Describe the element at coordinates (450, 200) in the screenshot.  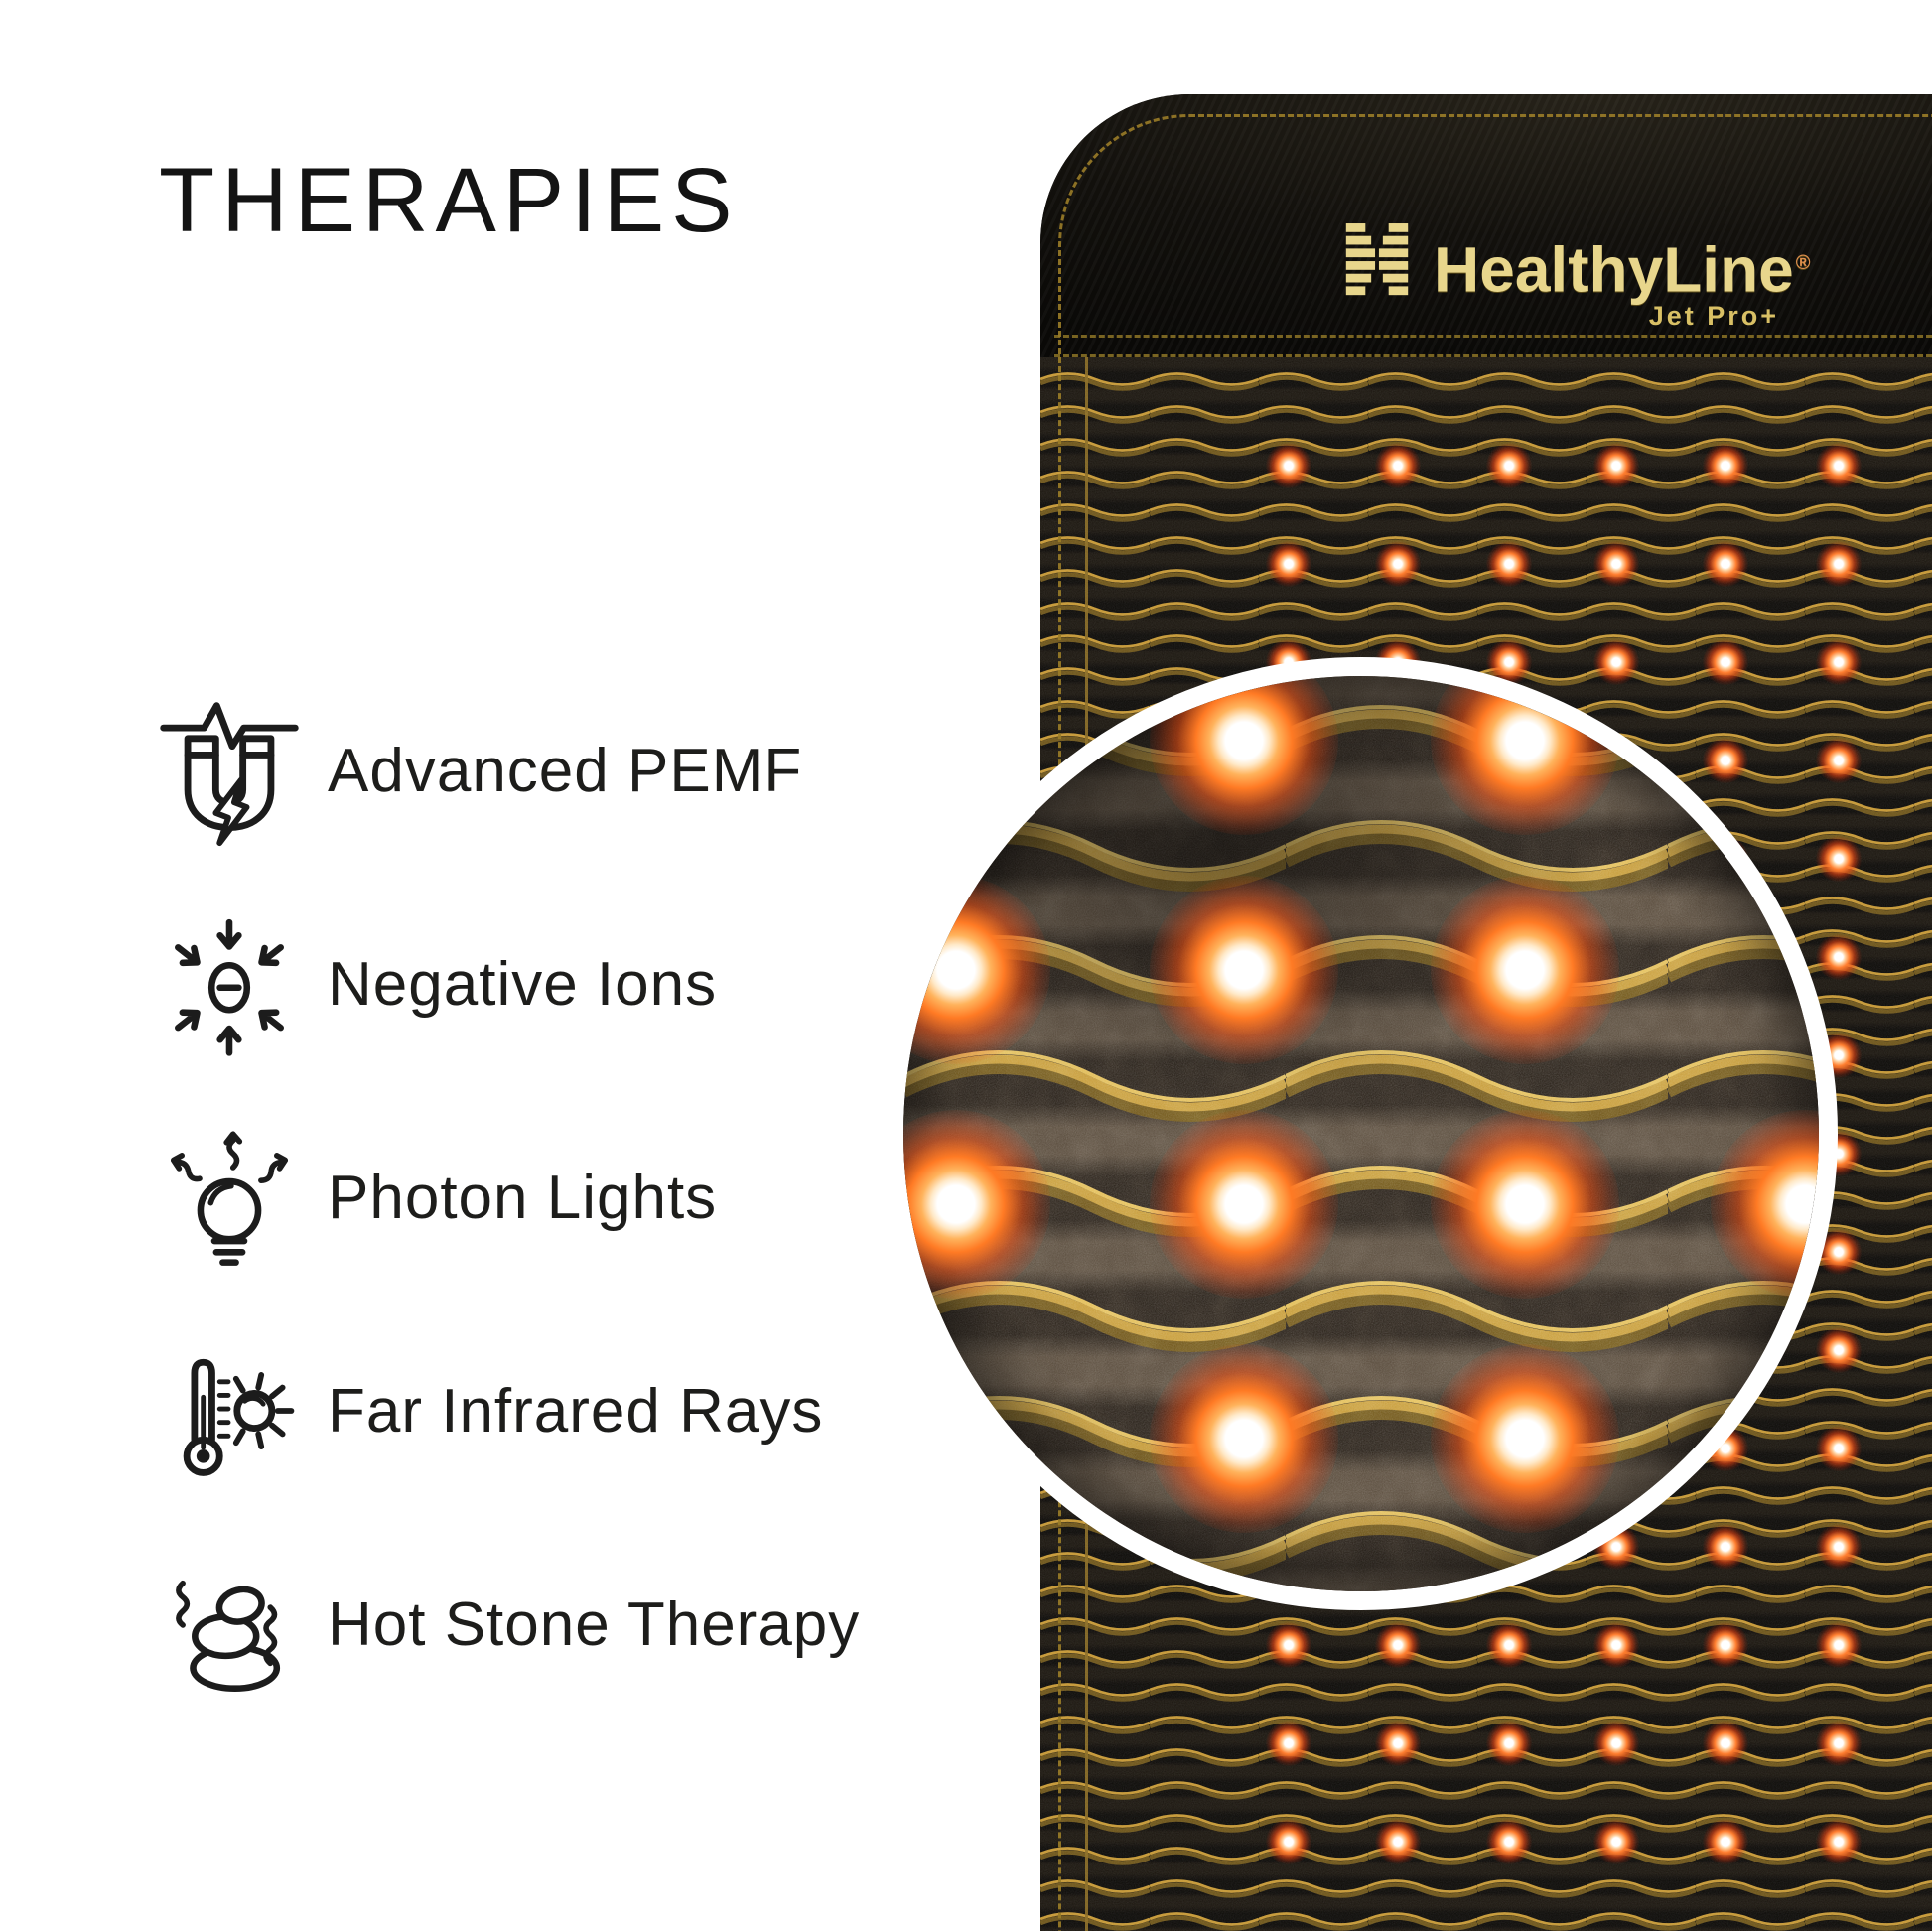
I see `page-title: THERAPIES` at that location.